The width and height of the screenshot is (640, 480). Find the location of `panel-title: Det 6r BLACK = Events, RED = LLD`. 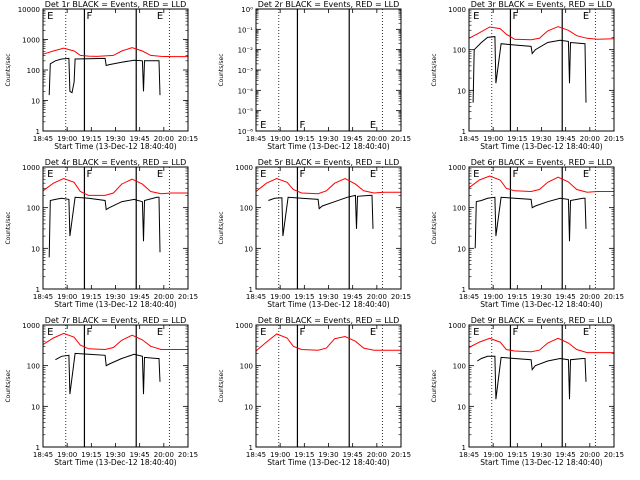

panel-title: Det 6r BLACK = Events, RED = LLD is located at coordinates (542, 162).